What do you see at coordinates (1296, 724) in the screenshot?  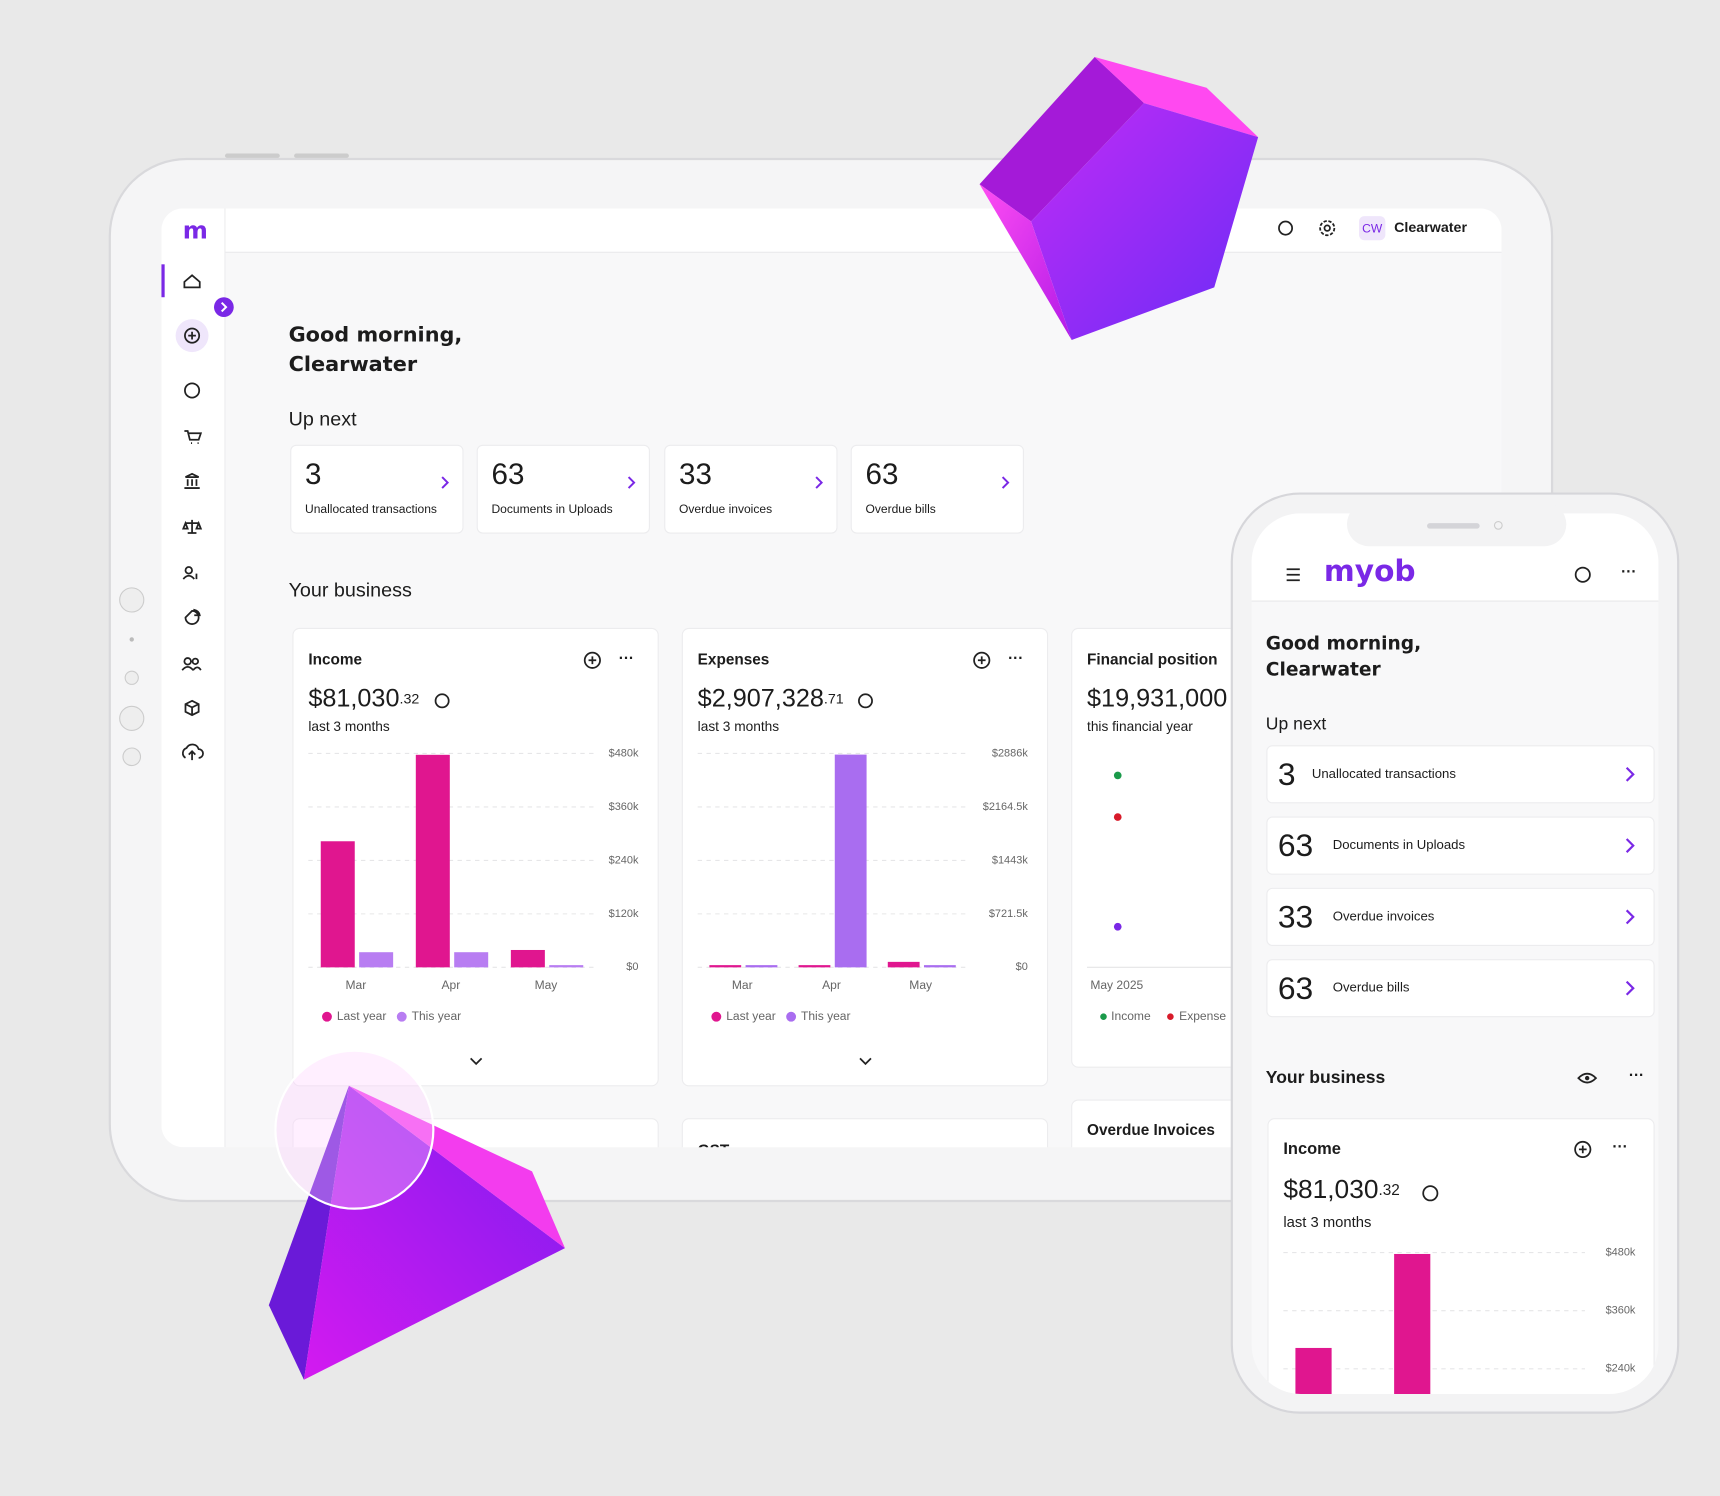 I see `section-title: Up next` at bounding box center [1296, 724].